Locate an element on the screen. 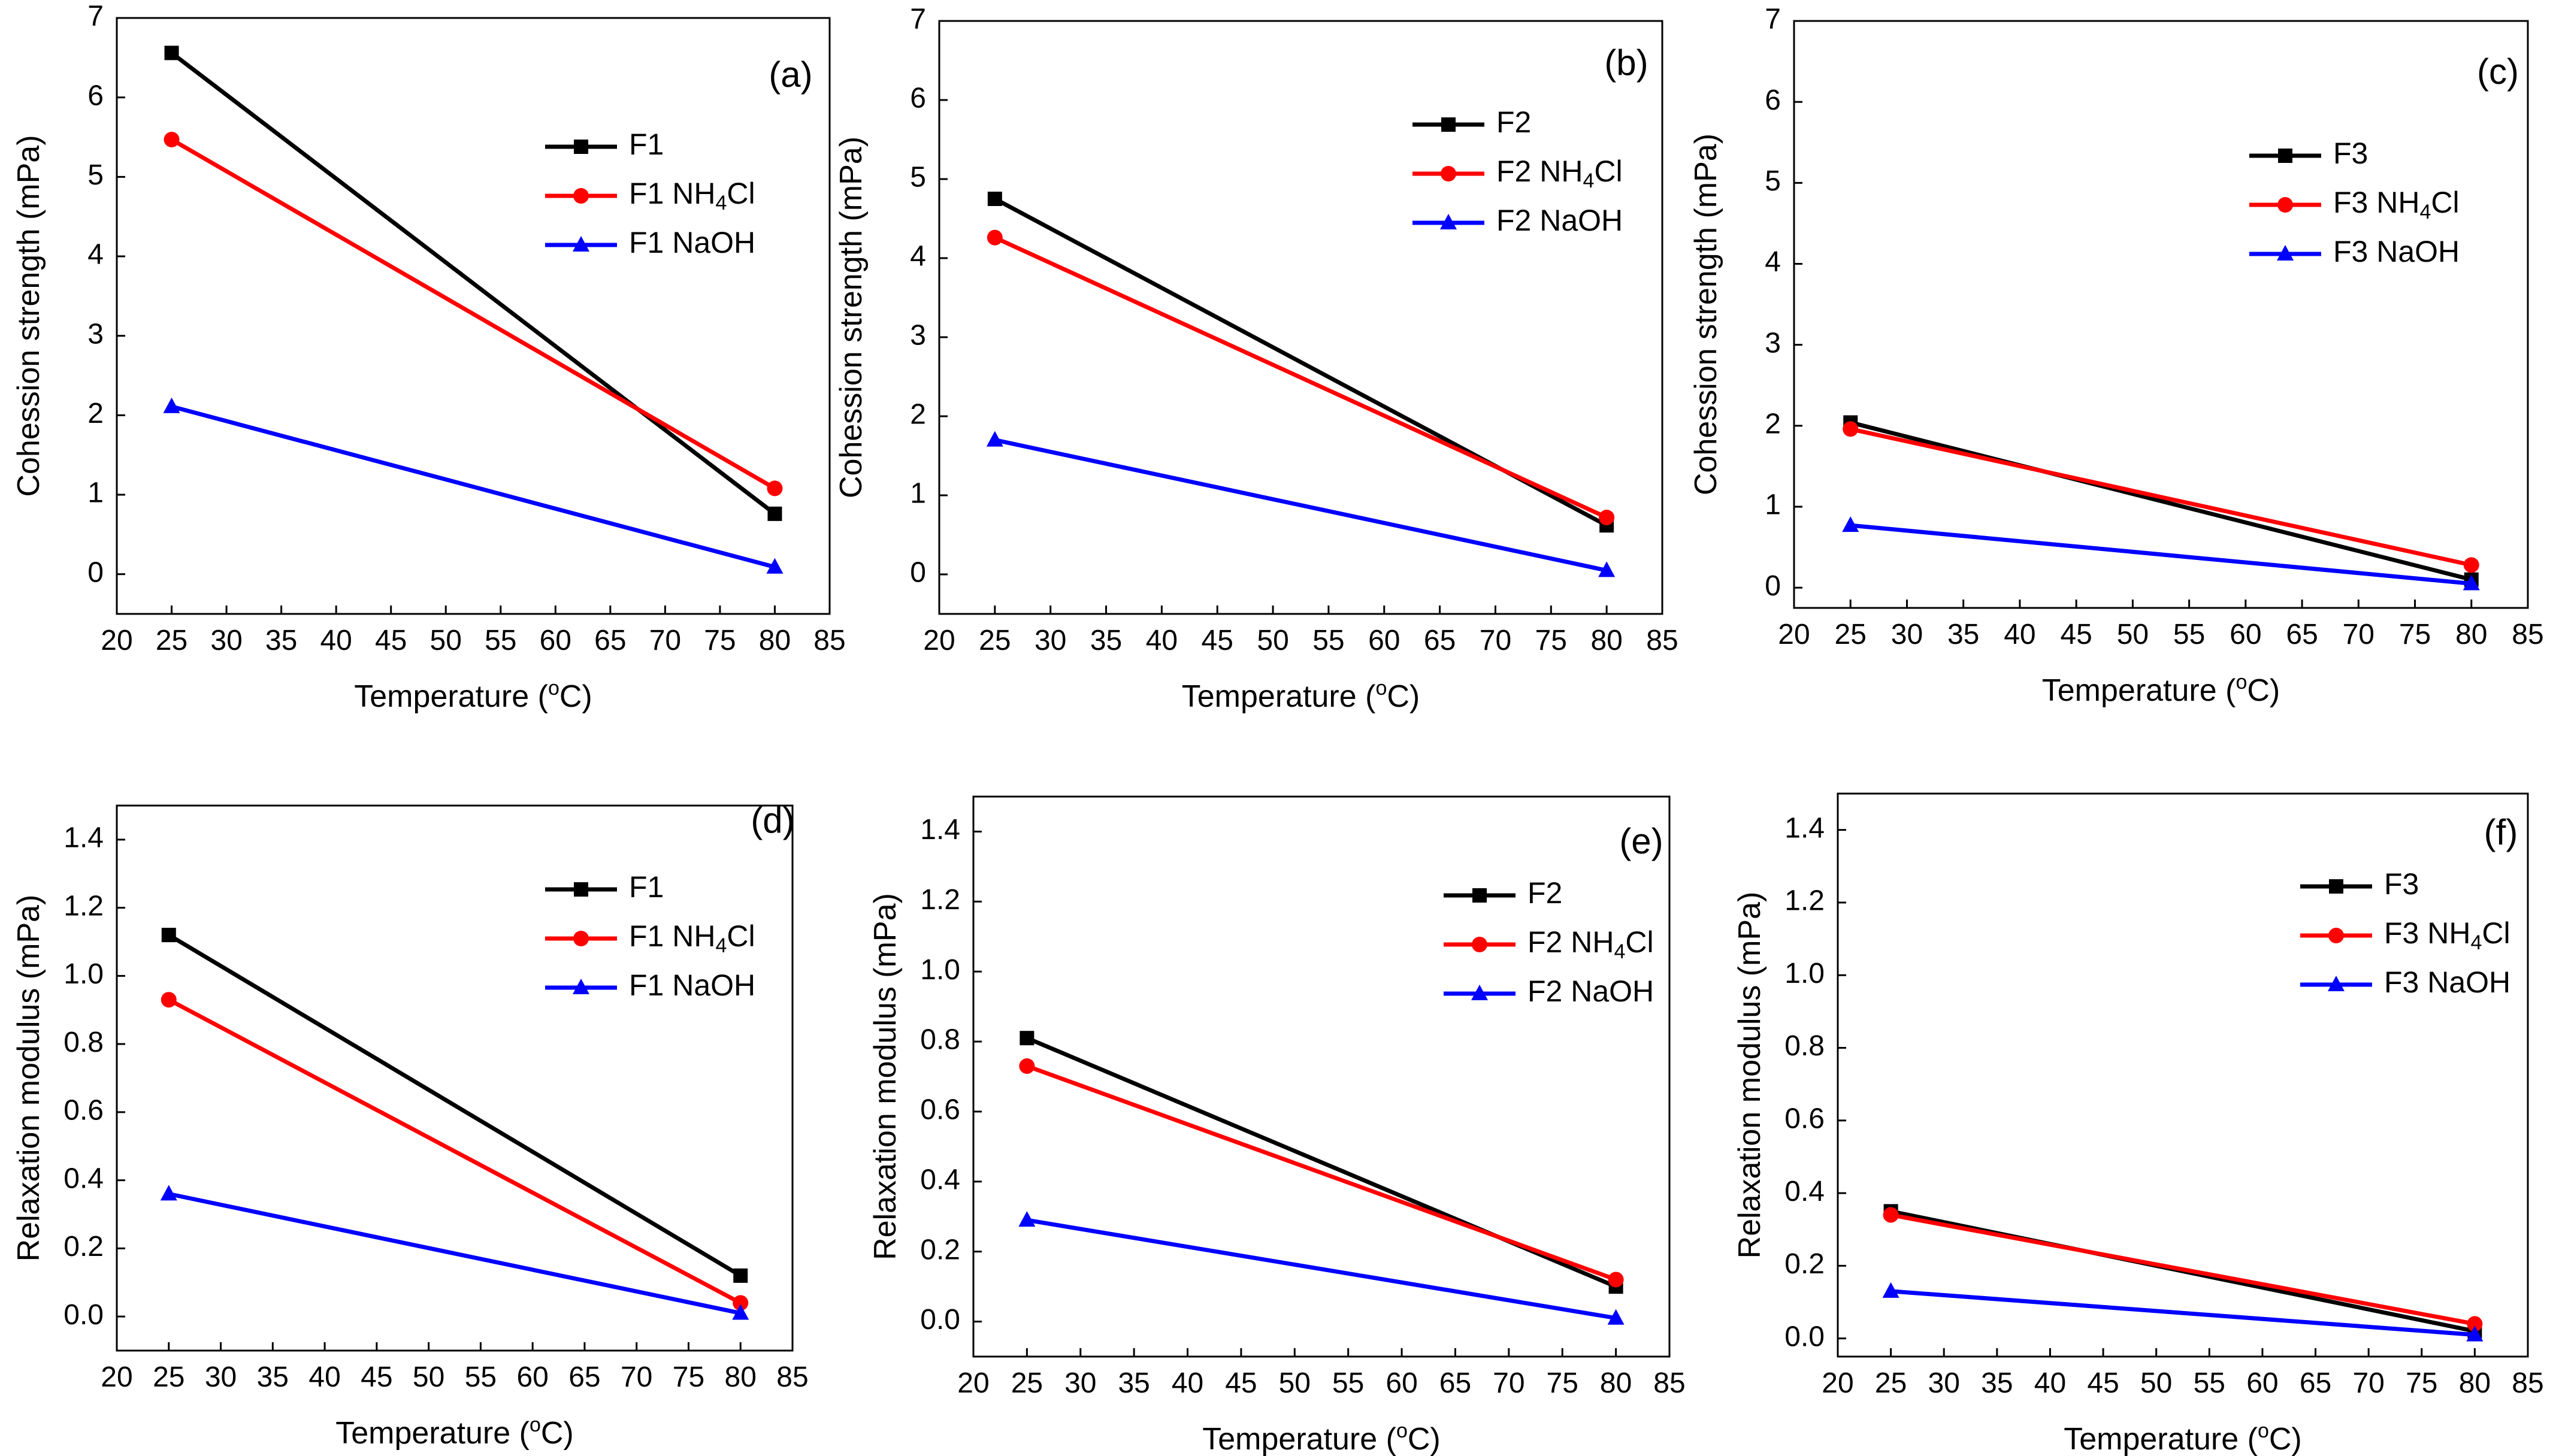 This screenshot has width=2550, height=1456. y-tick-label: 1 is located at coordinates (95, 493).